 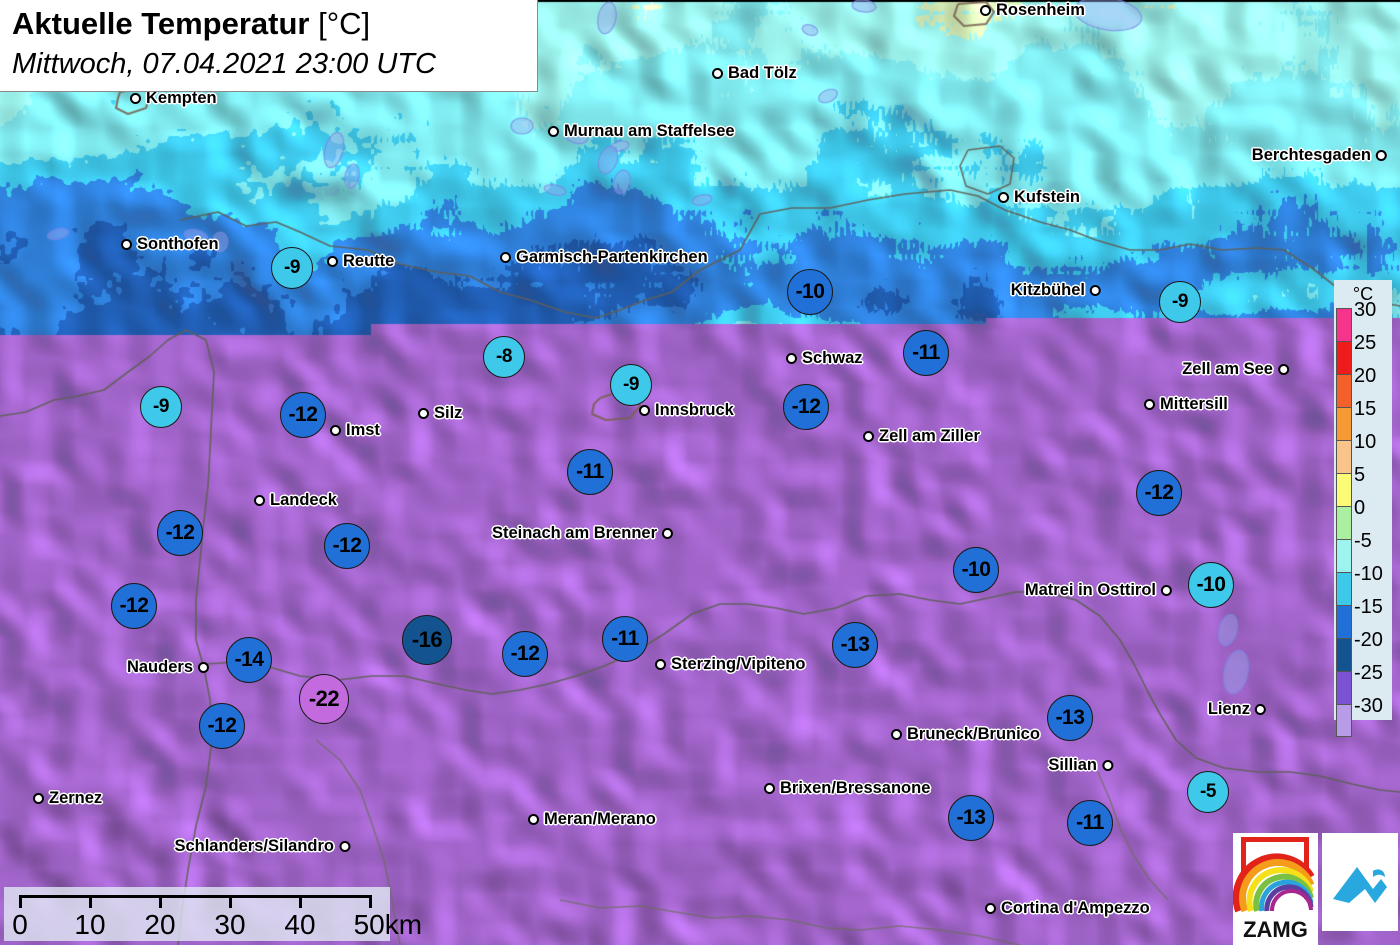 I want to click on city-name: Silz, so click(x=448, y=413).